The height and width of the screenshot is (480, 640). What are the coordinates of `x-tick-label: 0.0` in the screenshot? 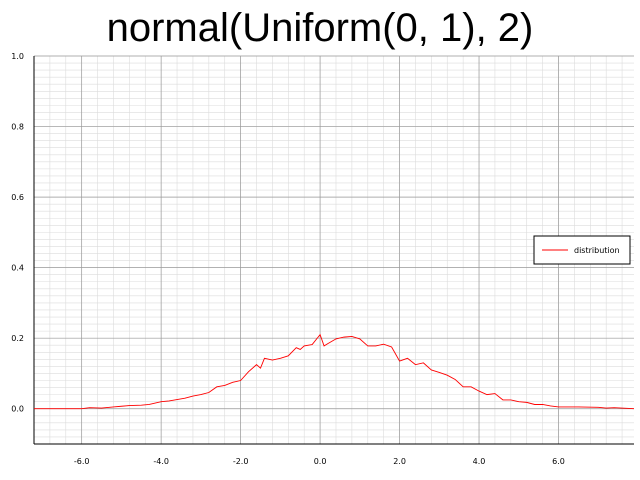 It's located at (320, 461).